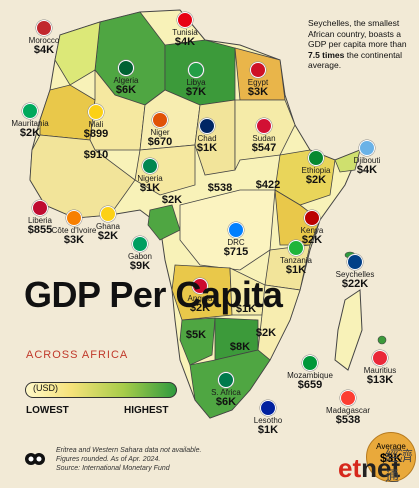 The width and height of the screenshot is (419, 488). Describe the element at coordinates (30, 123) in the screenshot. I see `country-name: Mauritania` at that location.